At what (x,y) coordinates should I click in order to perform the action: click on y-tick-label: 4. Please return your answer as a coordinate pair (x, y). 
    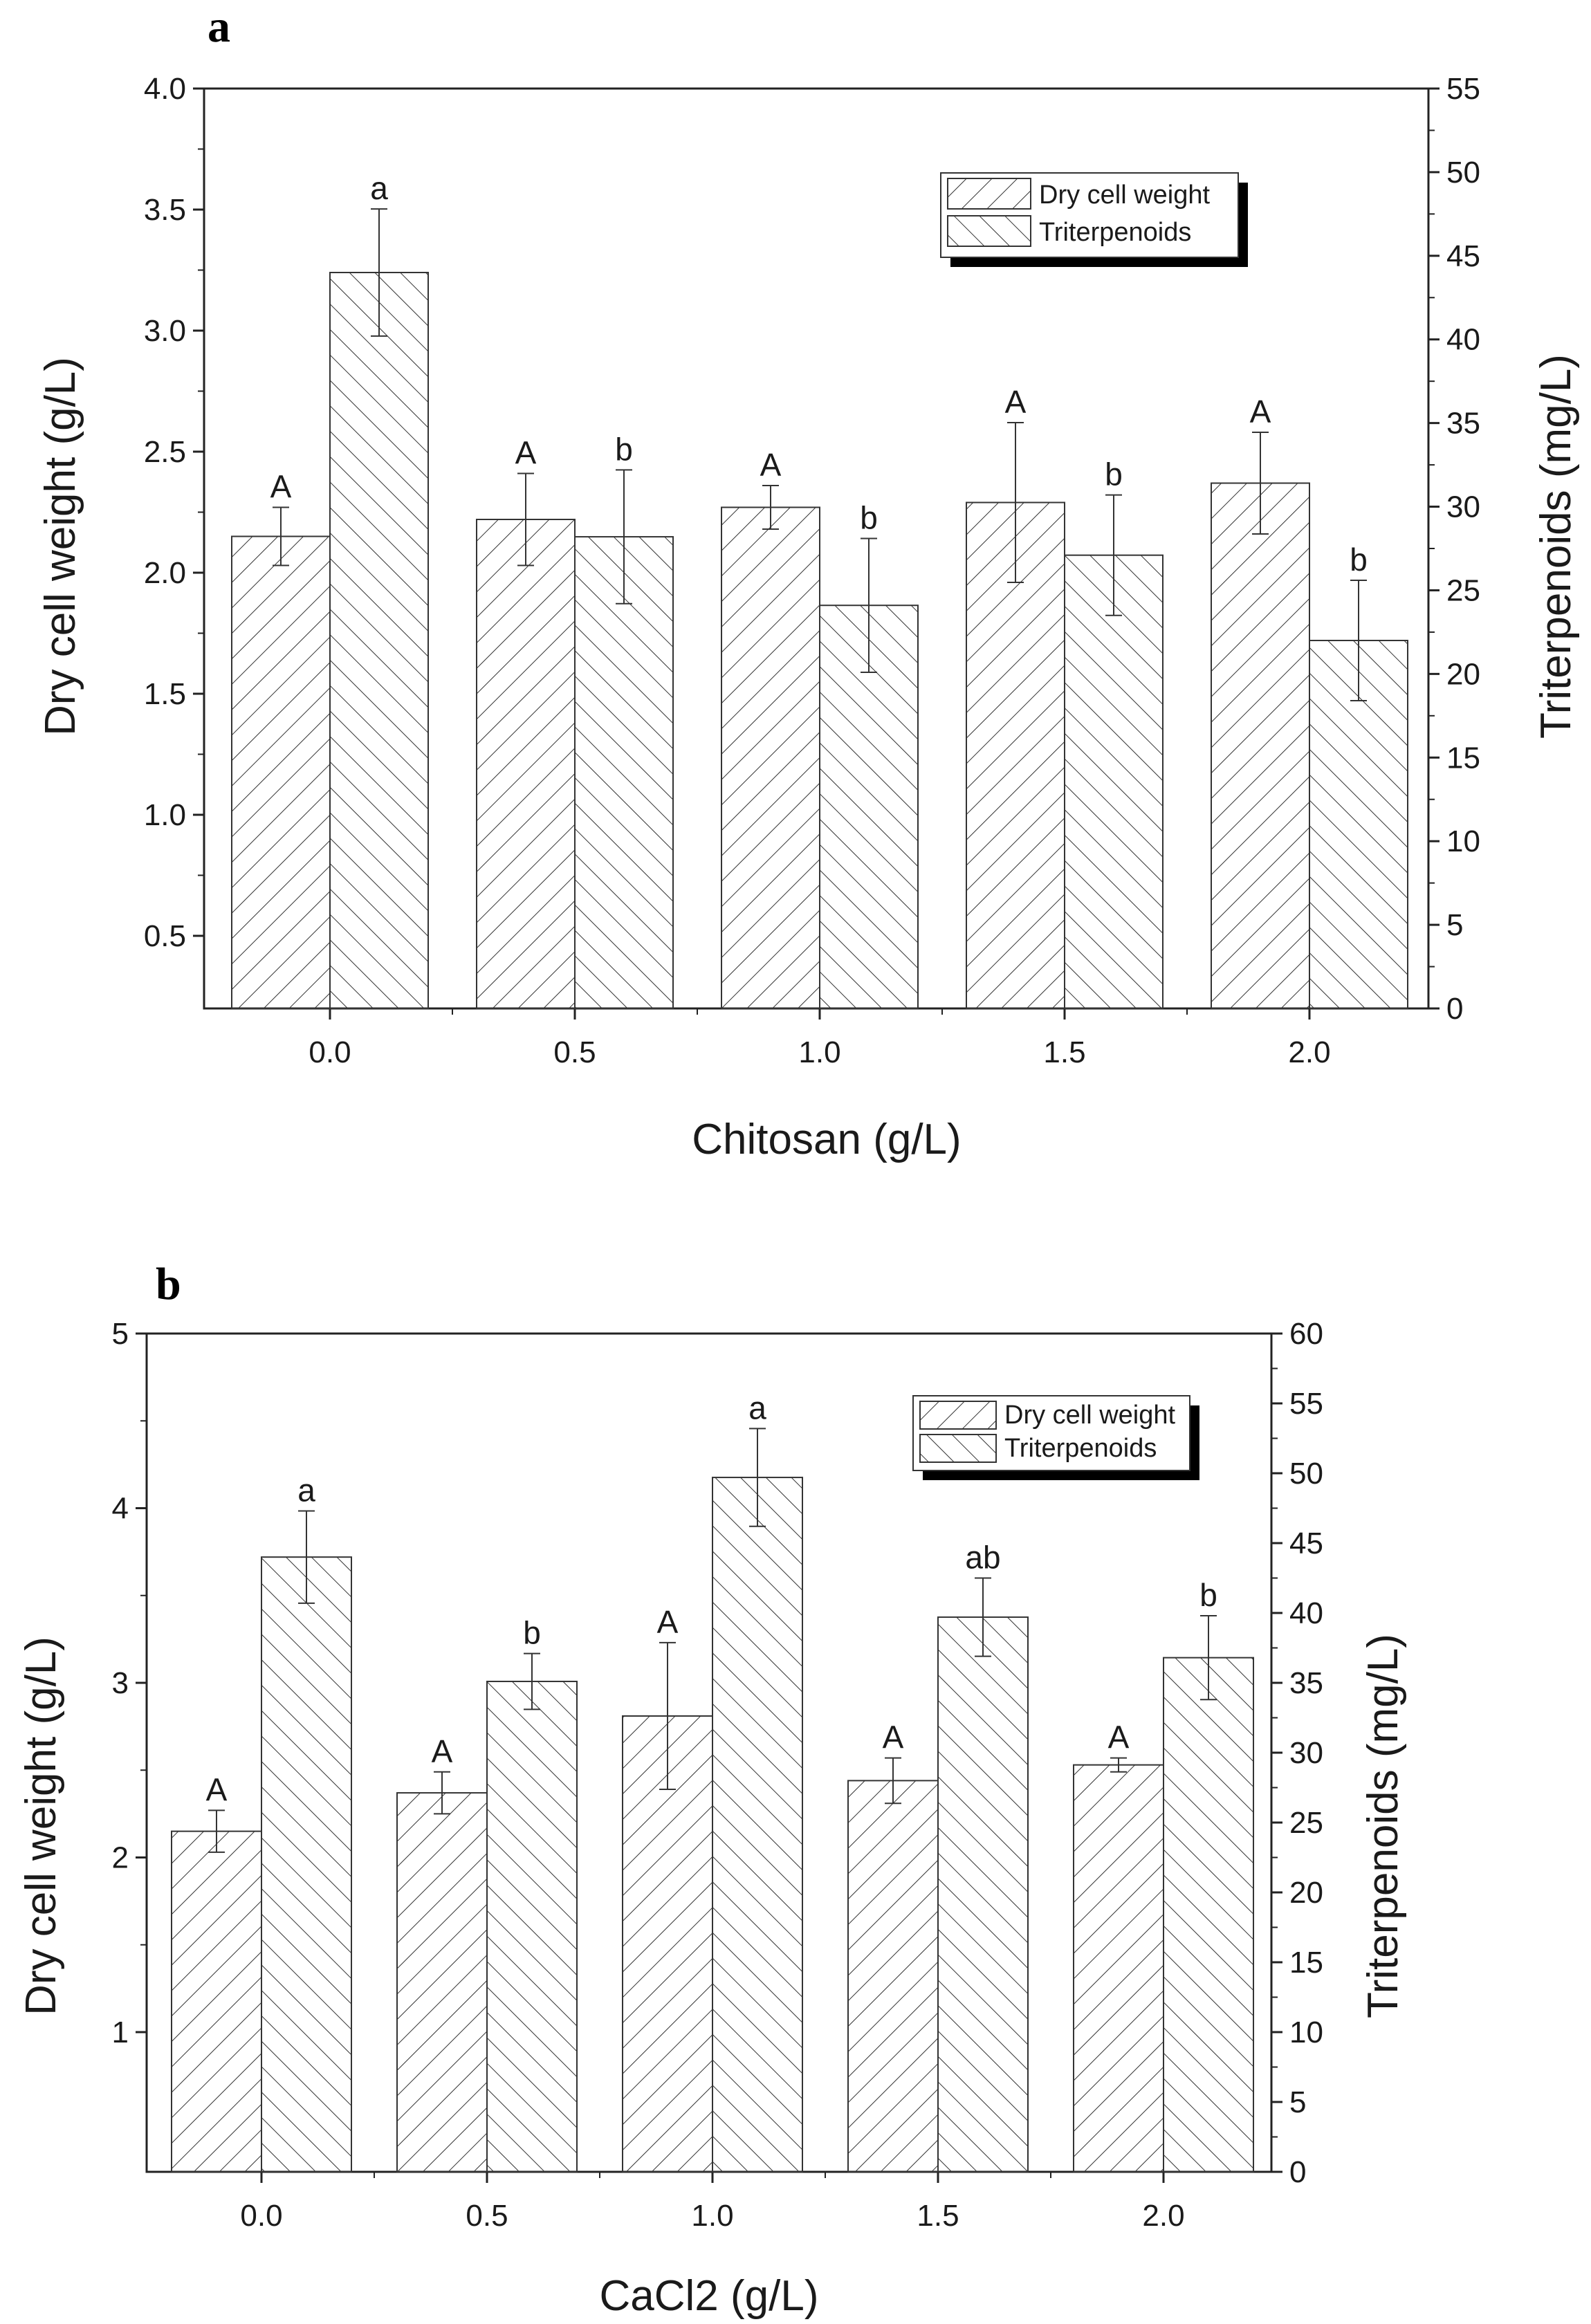
    Looking at the image, I should click on (120, 1509).